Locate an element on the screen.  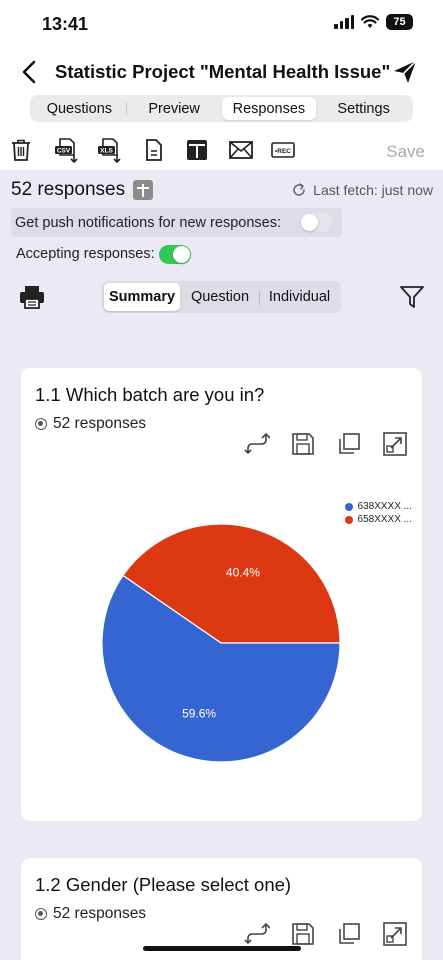
print-icon is located at coordinates (32, 297).